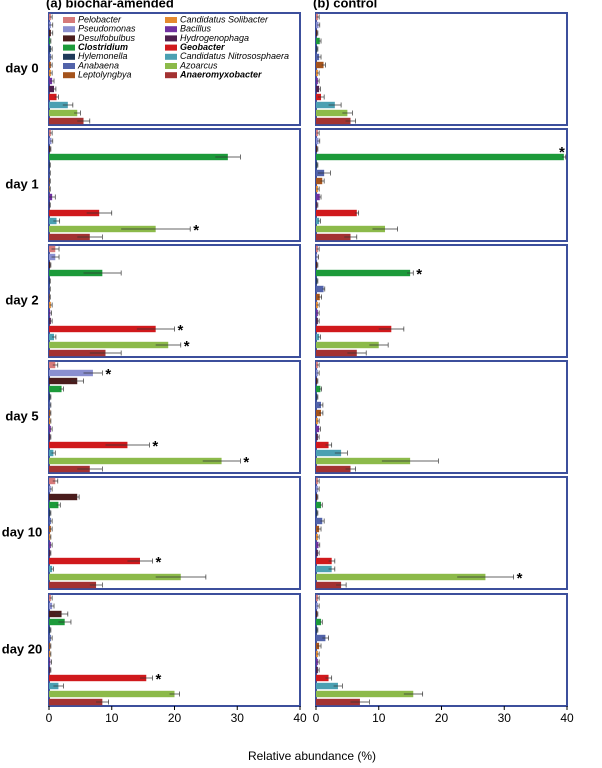 The image size is (602, 768). What do you see at coordinates (202, 47) in the screenshot?
I see `legend-label: Geobacter` at bounding box center [202, 47].